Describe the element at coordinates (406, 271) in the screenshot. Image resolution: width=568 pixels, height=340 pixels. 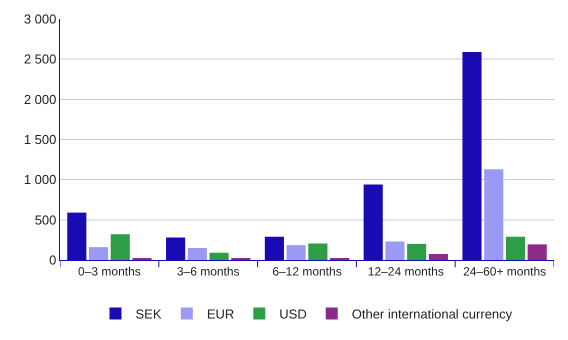
I see `x-tick-label: 12–24 months` at that location.